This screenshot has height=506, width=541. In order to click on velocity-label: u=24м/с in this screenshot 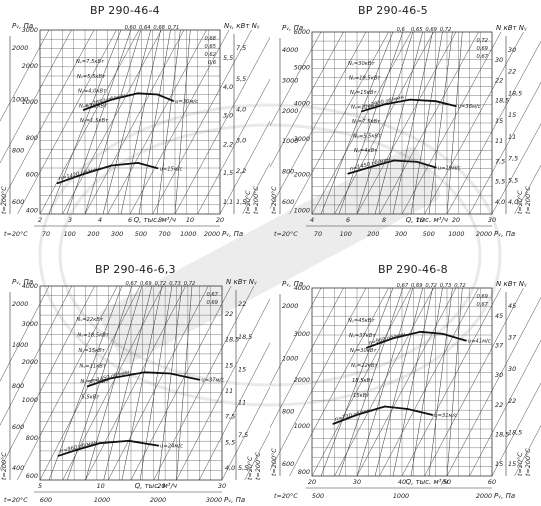, I will do `click(171, 447)`.